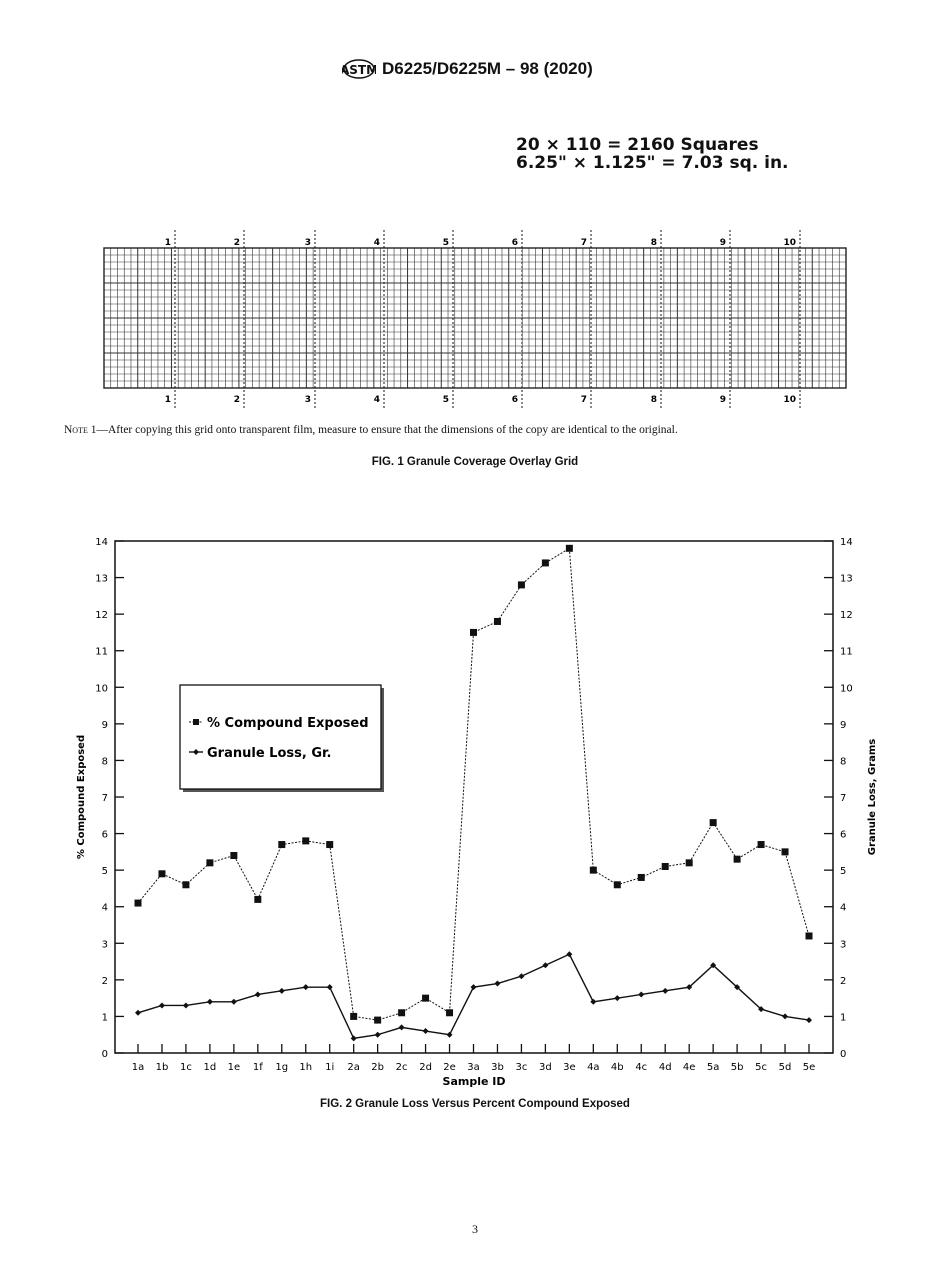  Describe the element at coordinates (475, 462) in the screenshot. I see `figure1-caption: FIG. 1 Granule Coverage Overlay Grid` at that location.